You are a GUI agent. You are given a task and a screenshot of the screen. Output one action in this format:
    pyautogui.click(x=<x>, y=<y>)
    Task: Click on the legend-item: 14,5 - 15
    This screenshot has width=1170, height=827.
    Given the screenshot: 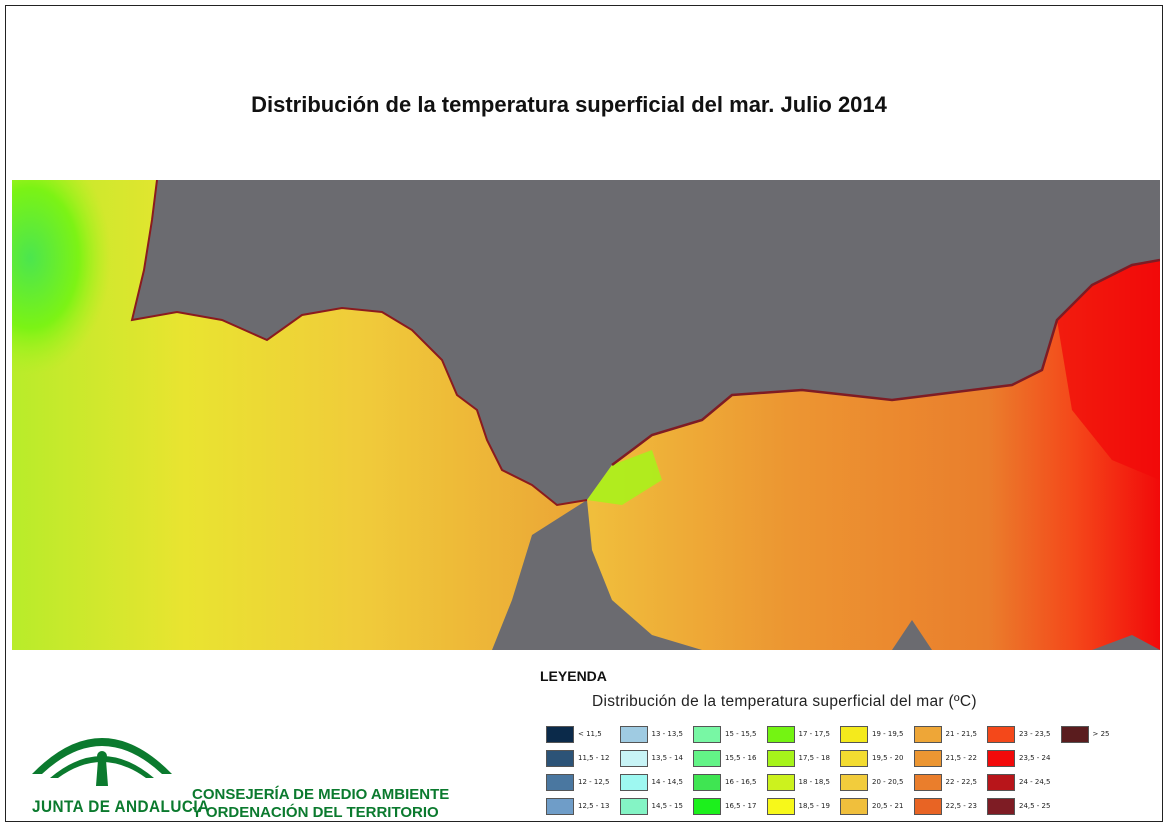 What is the action you would take?
    pyautogui.click(x=654, y=807)
    